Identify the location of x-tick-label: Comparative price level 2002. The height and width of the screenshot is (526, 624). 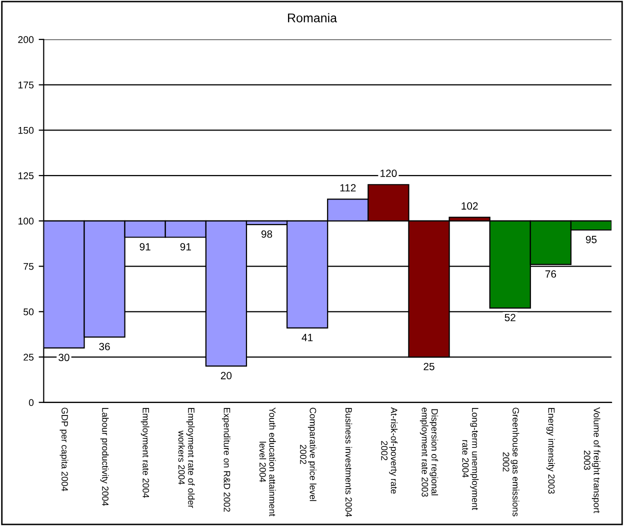
(308, 454).